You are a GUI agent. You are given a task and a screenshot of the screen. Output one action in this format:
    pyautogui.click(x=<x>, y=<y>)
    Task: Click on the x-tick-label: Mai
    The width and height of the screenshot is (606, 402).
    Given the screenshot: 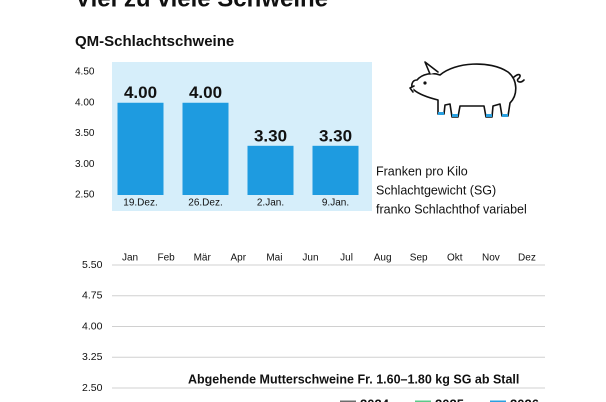 What is the action you would take?
    pyautogui.click(x=274, y=258)
    